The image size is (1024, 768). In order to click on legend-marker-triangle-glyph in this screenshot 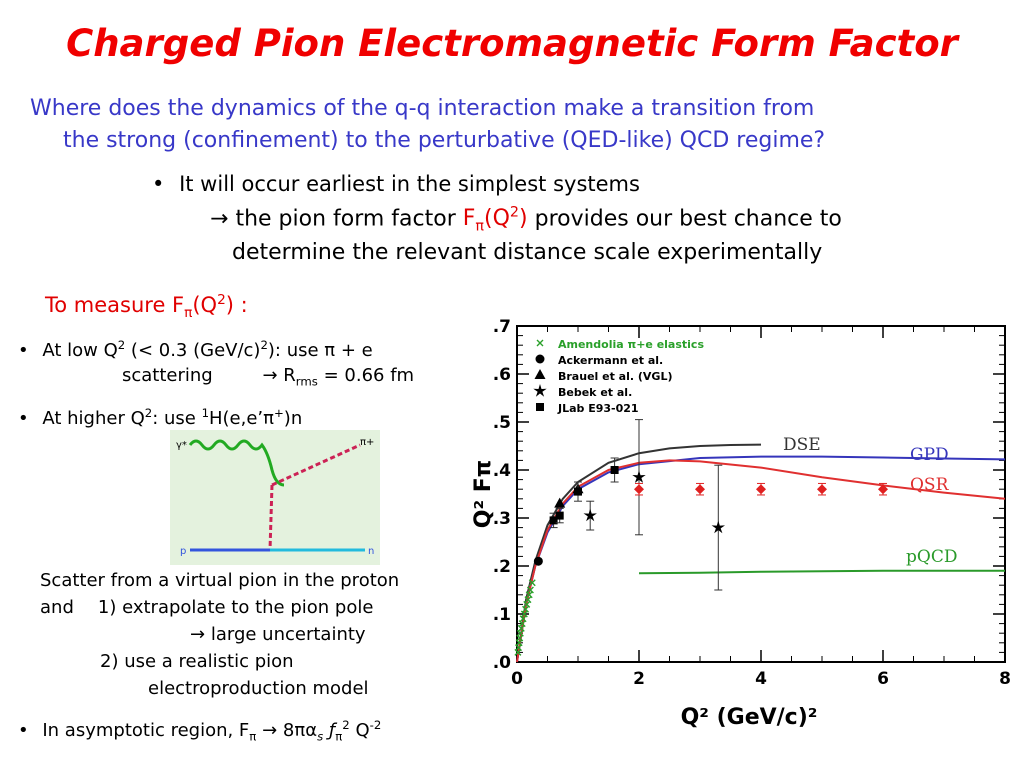, I will do `click(540, 374)`.